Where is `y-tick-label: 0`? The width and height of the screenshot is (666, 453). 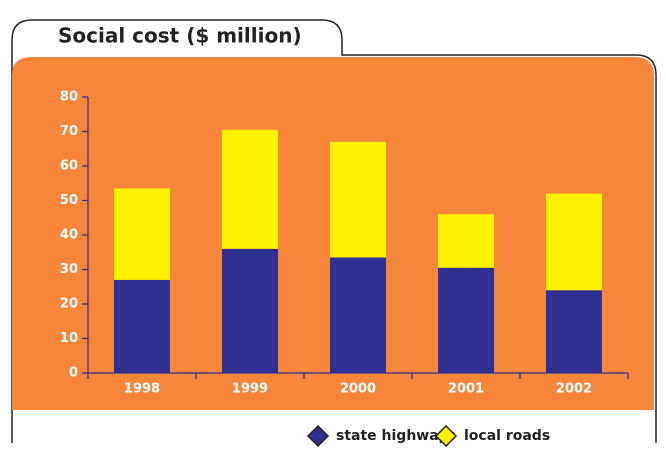 y-tick-label: 0 is located at coordinates (73, 373).